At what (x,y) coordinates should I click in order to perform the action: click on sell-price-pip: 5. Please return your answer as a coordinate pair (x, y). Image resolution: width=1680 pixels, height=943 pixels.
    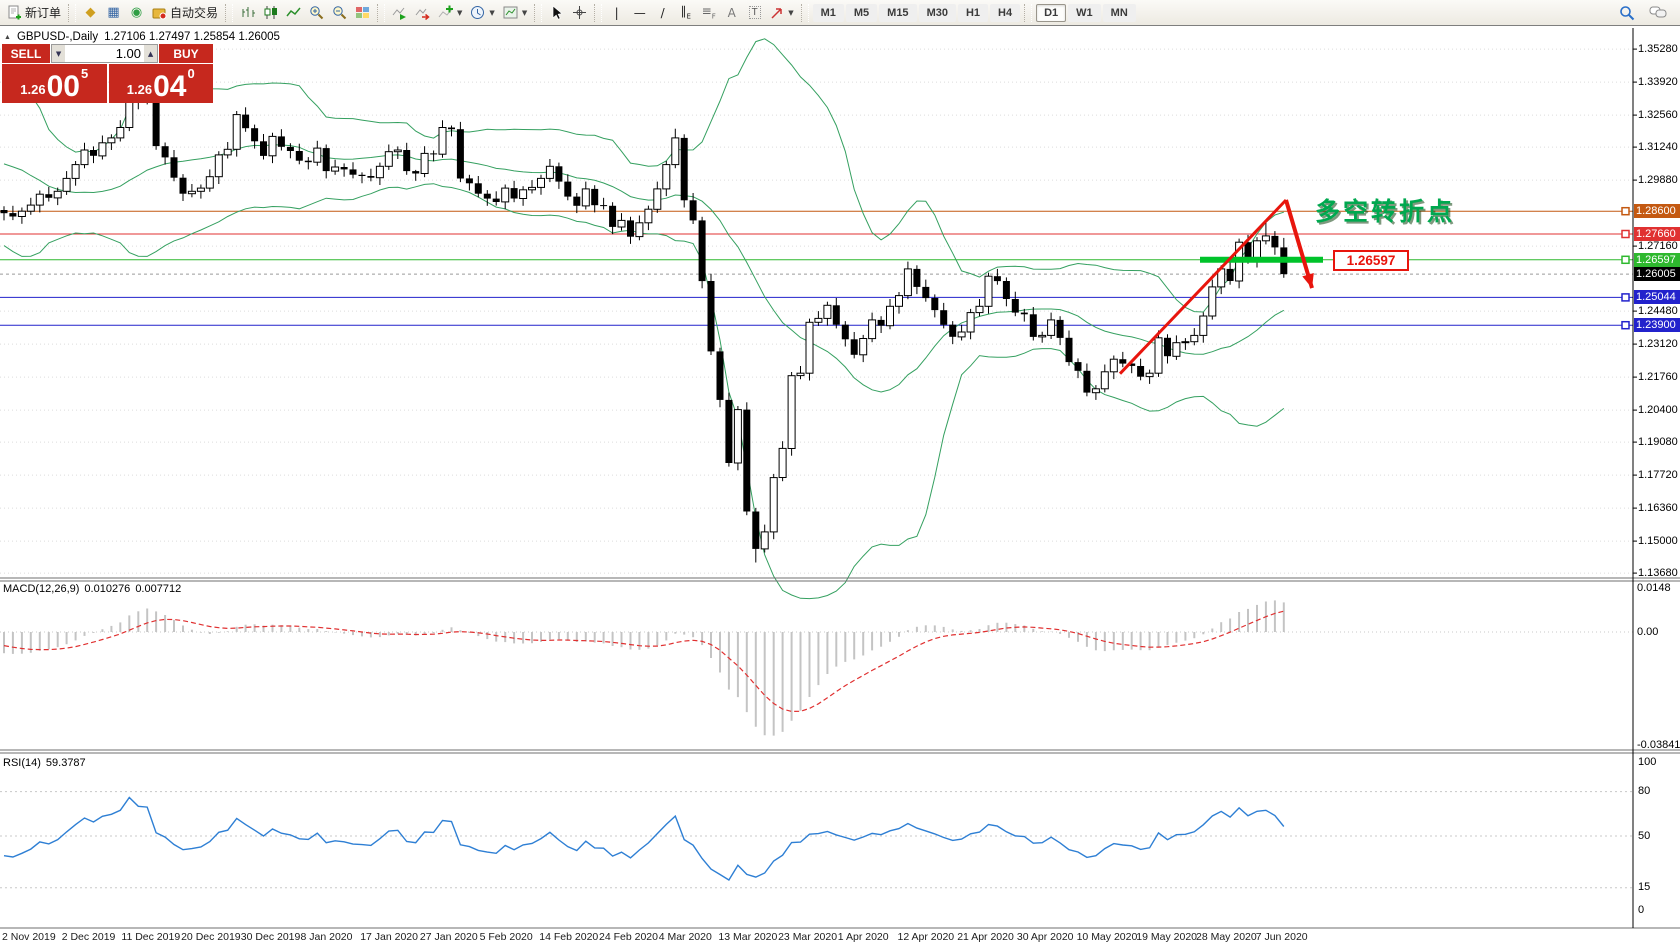
    Looking at the image, I should click on (84, 73).